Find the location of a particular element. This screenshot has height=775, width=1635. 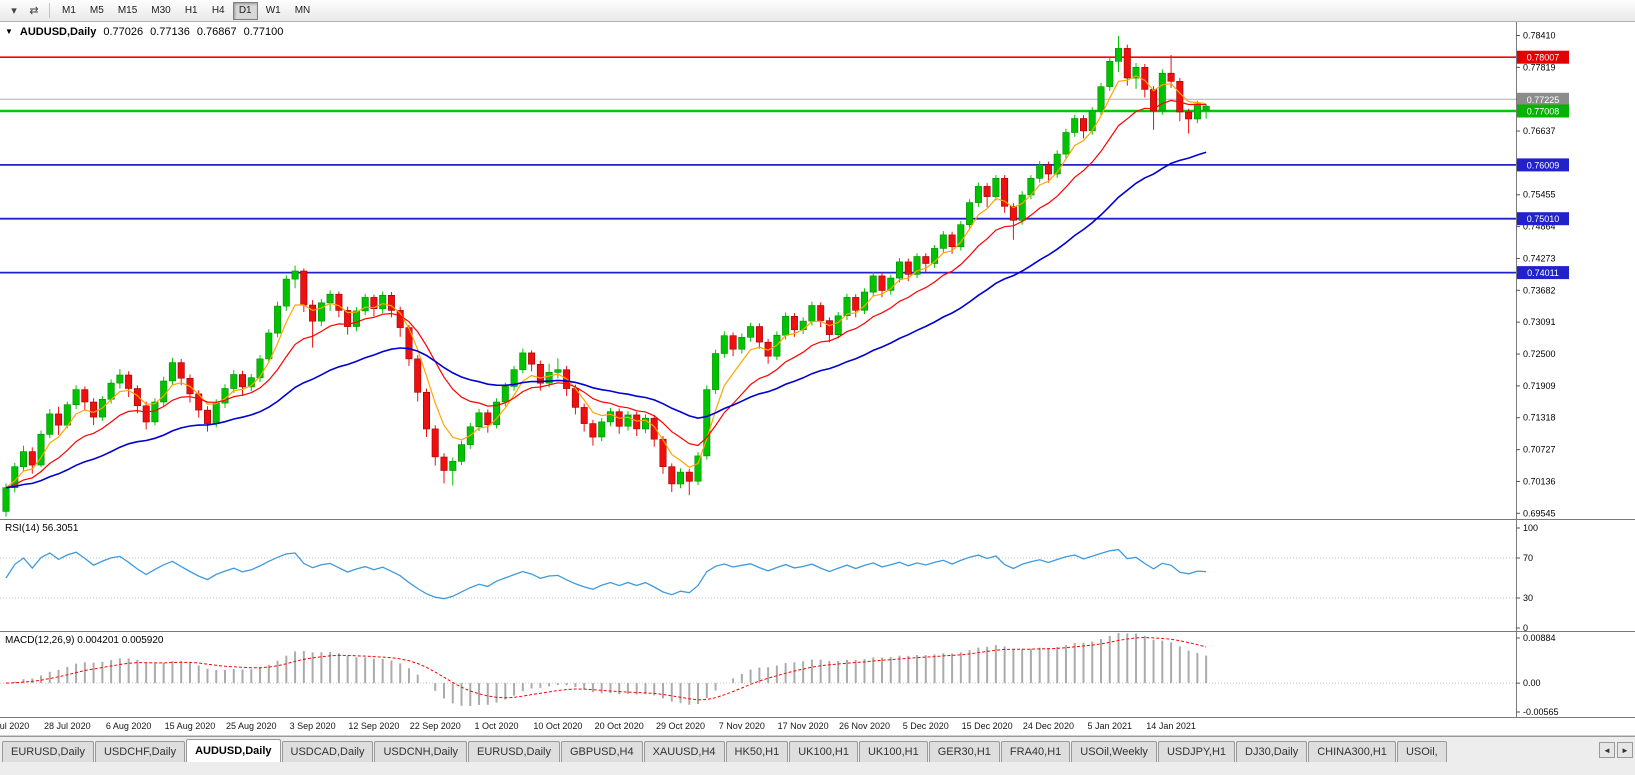

price-axis-label: 0.78410 is located at coordinates (1539, 35).